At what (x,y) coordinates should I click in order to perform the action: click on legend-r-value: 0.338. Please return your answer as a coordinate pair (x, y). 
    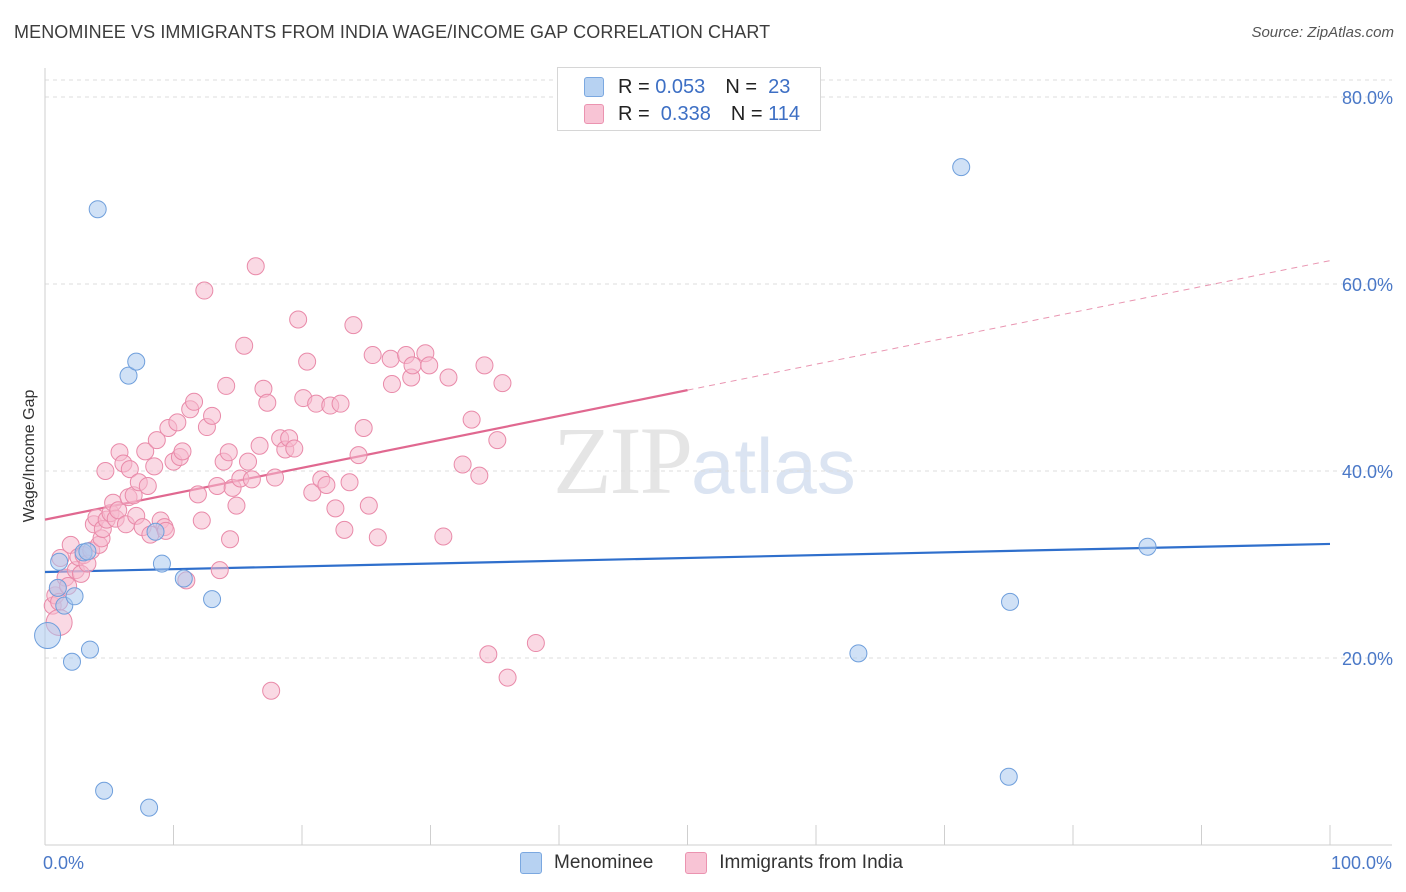
    Looking at the image, I should click on (683, 113).